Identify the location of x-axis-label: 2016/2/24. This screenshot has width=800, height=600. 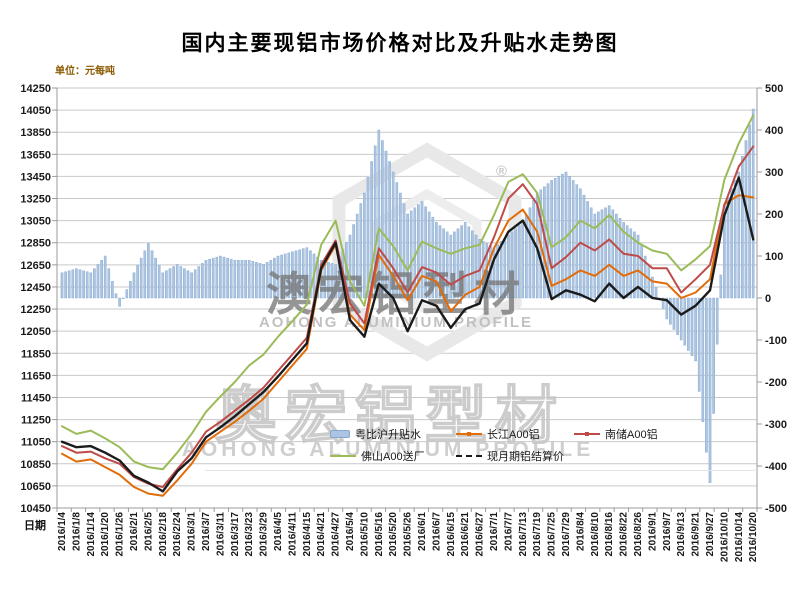
(177, 534).